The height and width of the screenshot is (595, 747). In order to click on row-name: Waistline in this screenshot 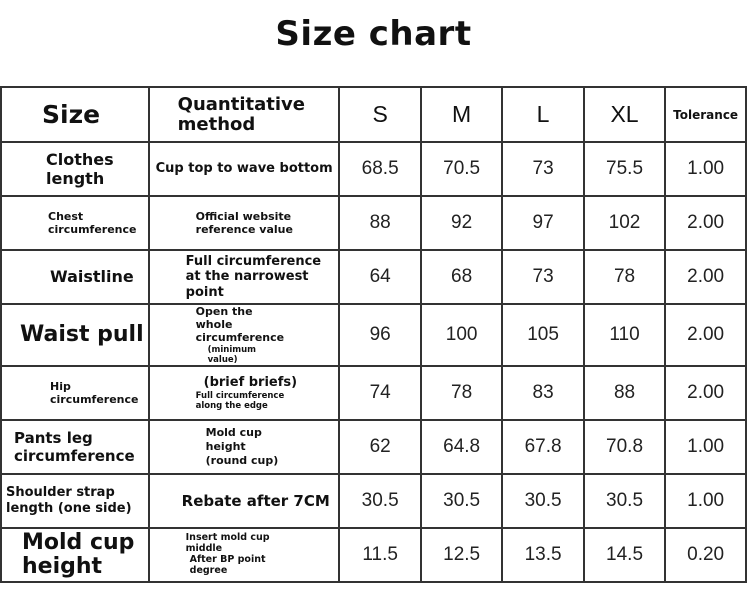, I will do `click(75, 277)`.